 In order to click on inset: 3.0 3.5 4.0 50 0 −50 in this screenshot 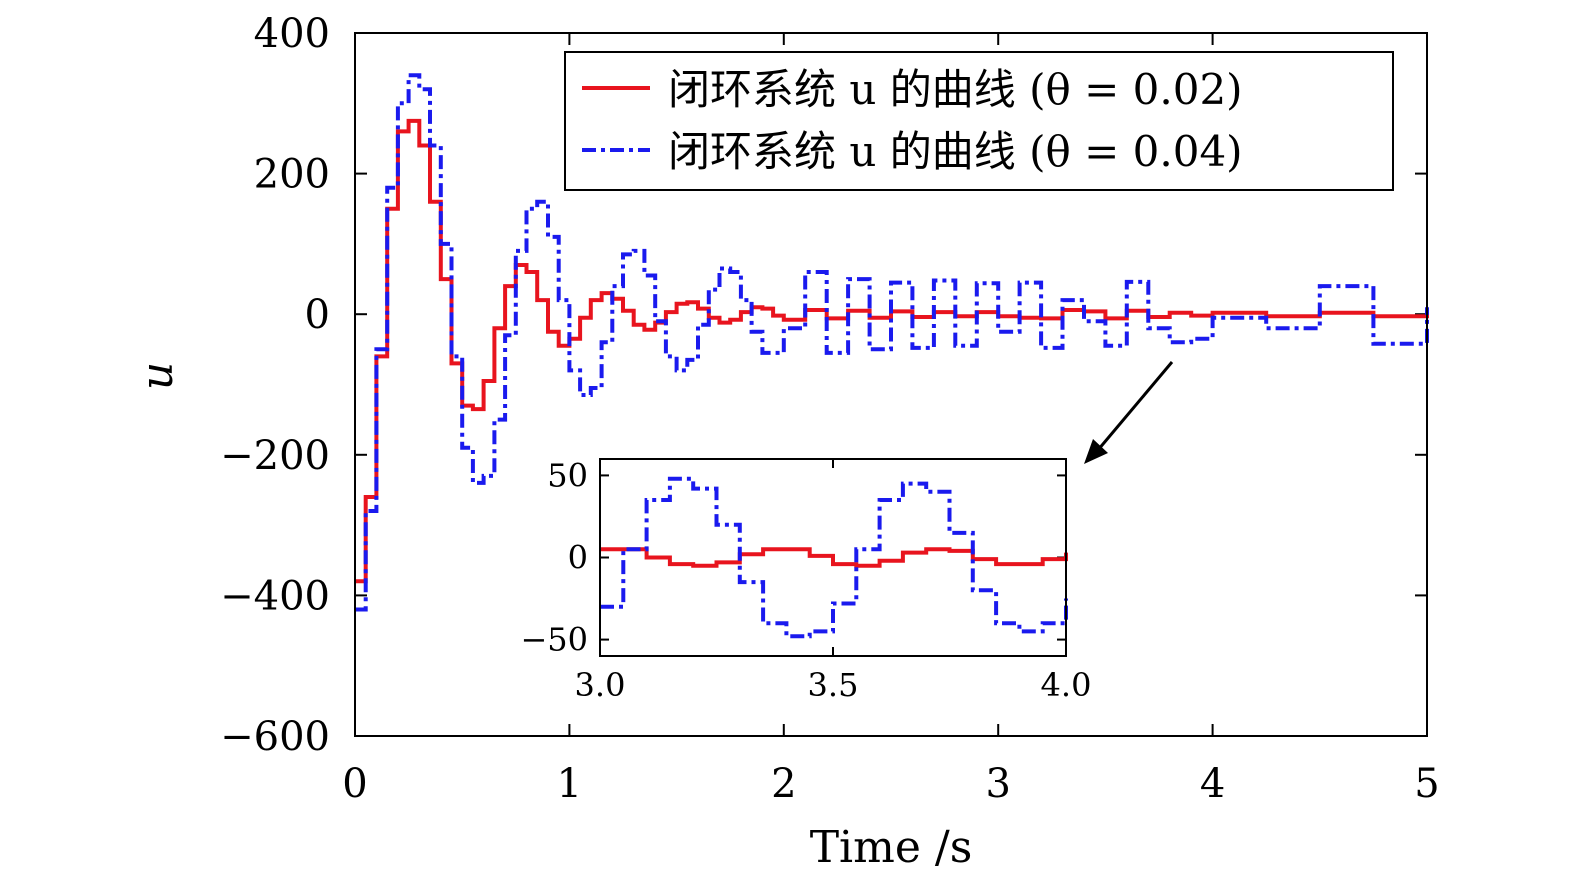, I will do `click(805, 580)`.